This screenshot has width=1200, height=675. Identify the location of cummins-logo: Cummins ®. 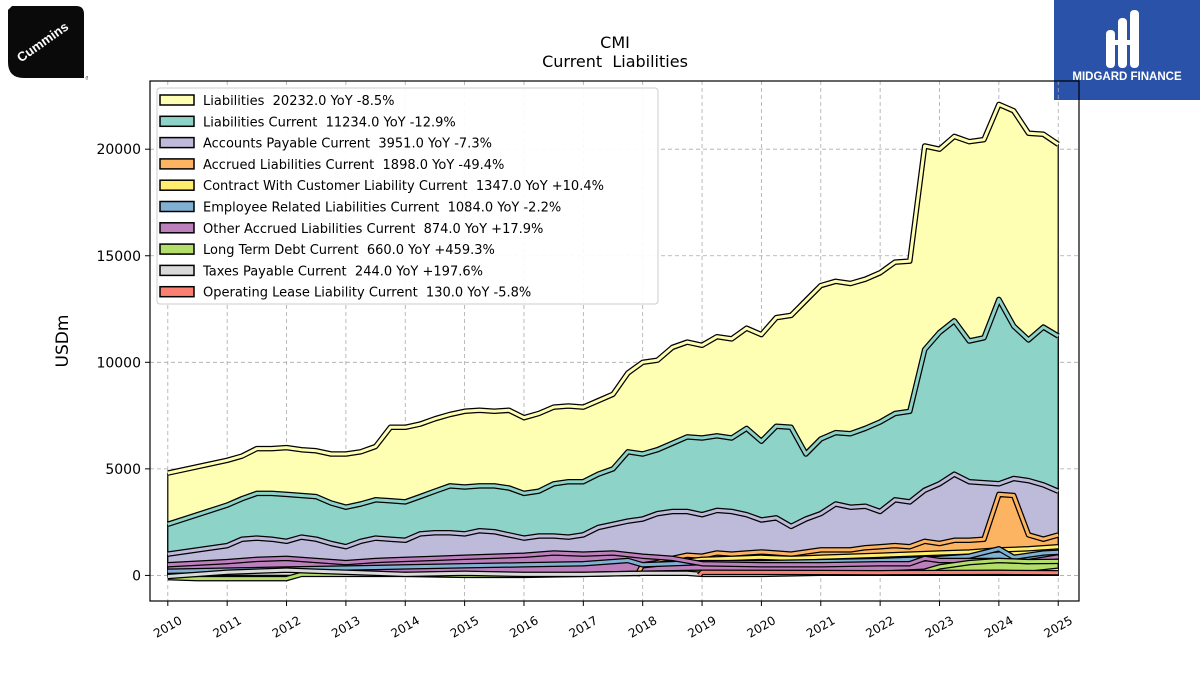
(48, 44).